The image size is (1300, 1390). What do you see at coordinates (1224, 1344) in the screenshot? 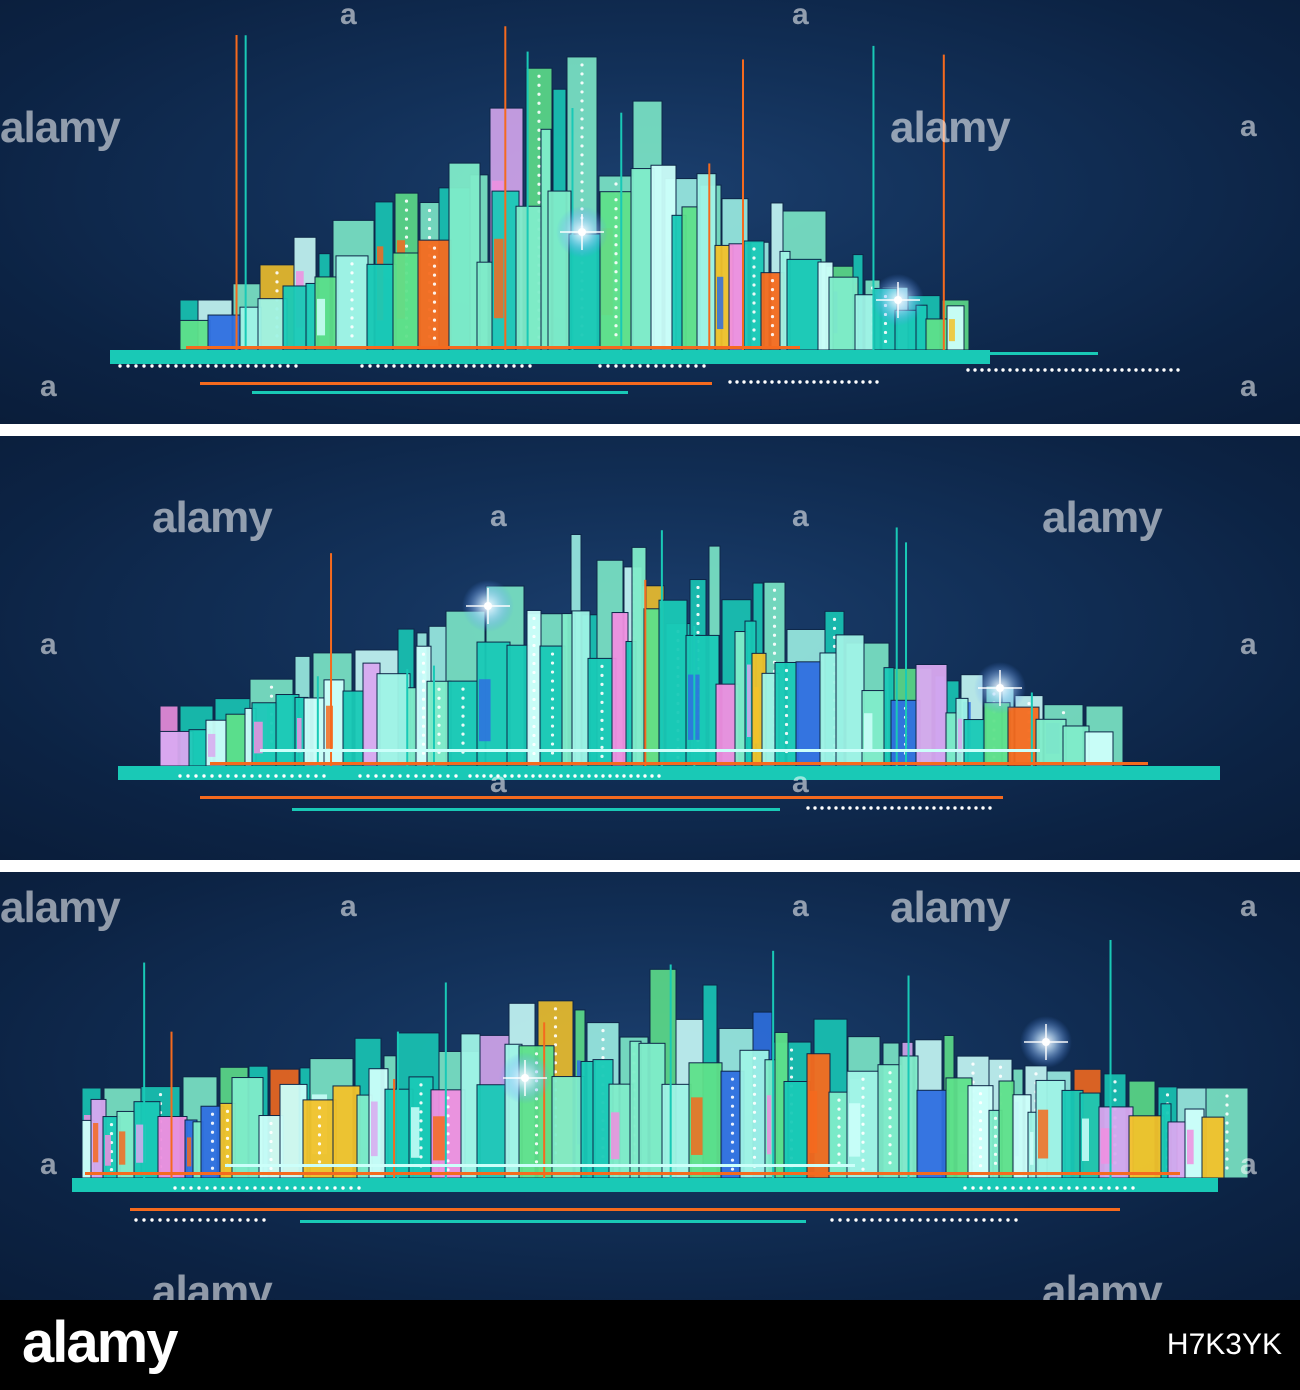
I see `image-id: H7K3YK` at bounding box center [1224, 1344].